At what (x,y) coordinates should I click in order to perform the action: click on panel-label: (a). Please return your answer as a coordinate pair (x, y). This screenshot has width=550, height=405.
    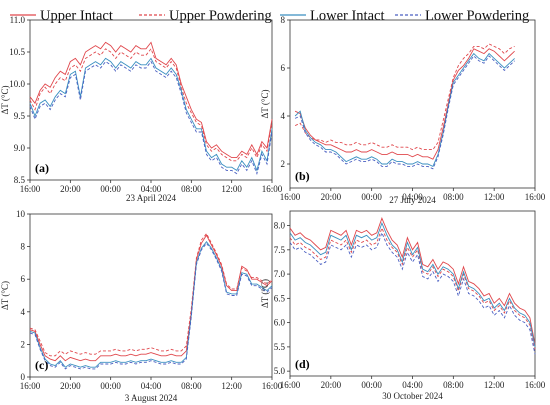
    Looking at the image, I should click on (42, 168).